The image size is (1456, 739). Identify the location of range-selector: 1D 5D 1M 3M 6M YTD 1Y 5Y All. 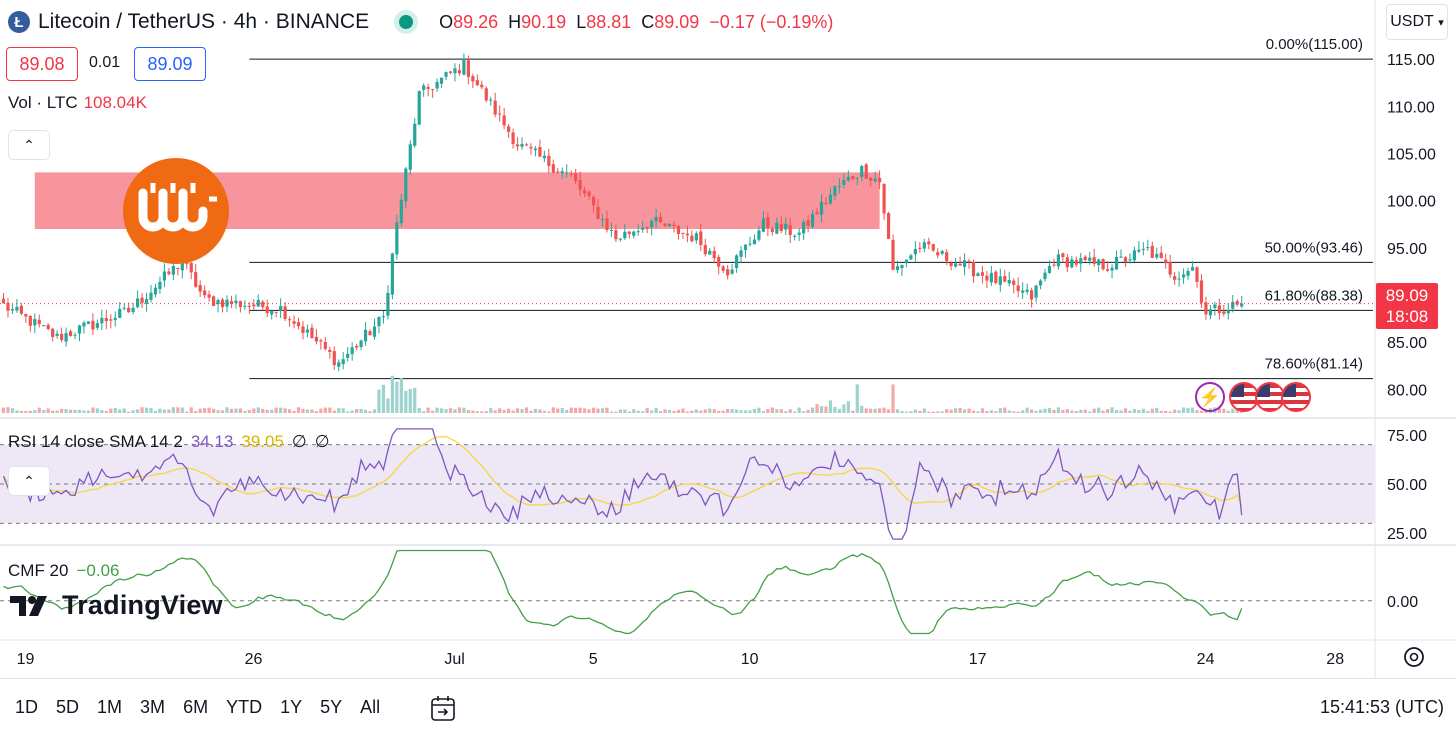
(197, 707).